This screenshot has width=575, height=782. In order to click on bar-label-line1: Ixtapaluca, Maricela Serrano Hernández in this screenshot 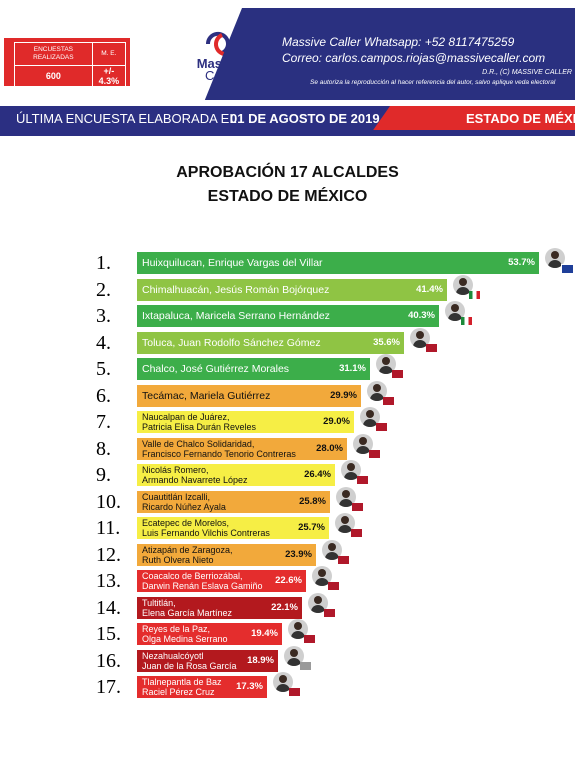, I will do `click(236, 316)`.